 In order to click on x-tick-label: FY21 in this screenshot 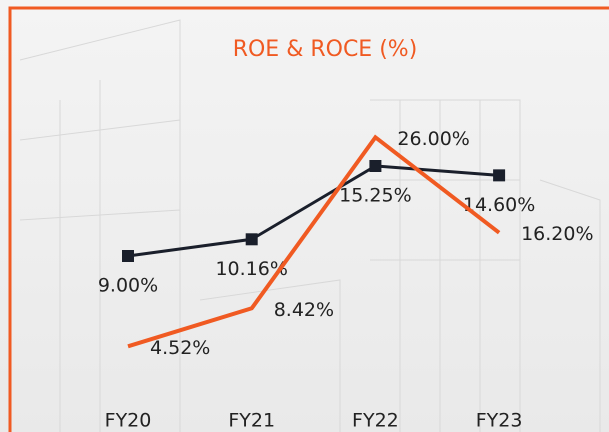, I will do `click(251, 421)`.